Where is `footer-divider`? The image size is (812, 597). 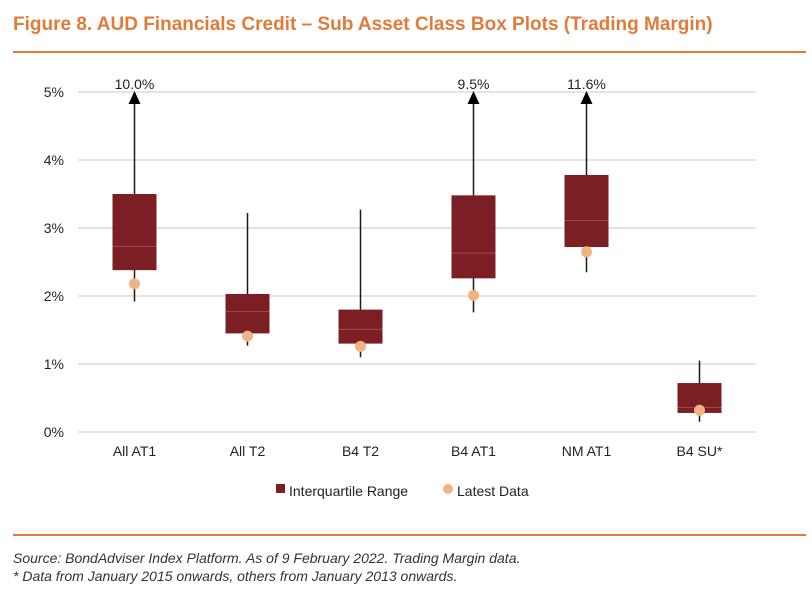 footer-divider is located at coordinates (409, 535).